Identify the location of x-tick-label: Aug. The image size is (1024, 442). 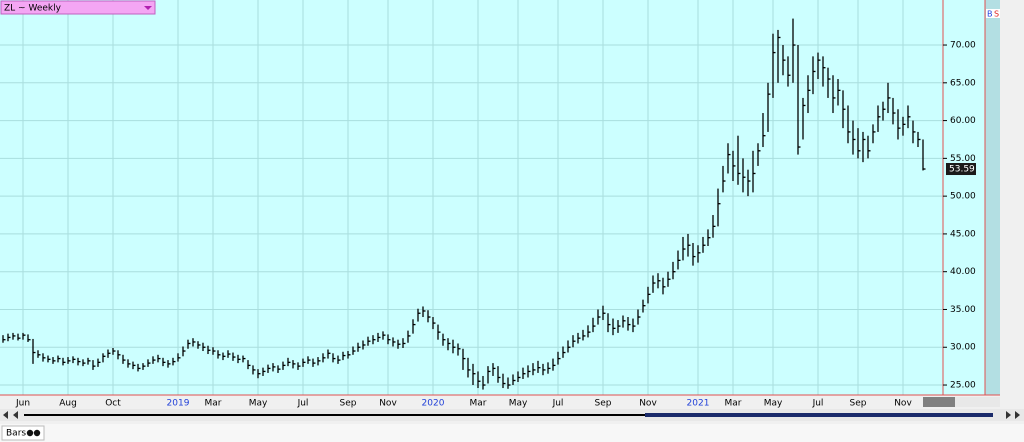
(68, 404).